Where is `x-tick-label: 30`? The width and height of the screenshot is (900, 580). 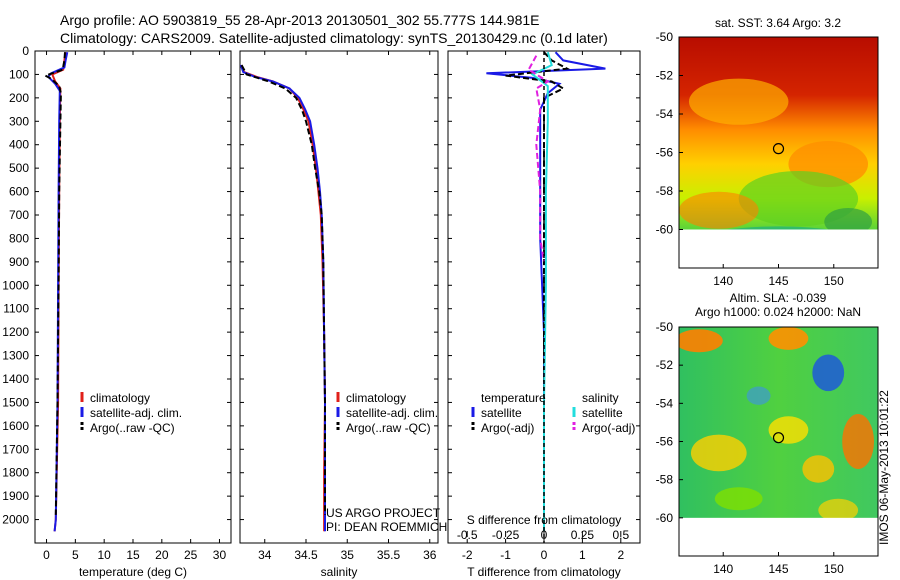
x-tick-label: 30 is located at coordinates (220, 555).